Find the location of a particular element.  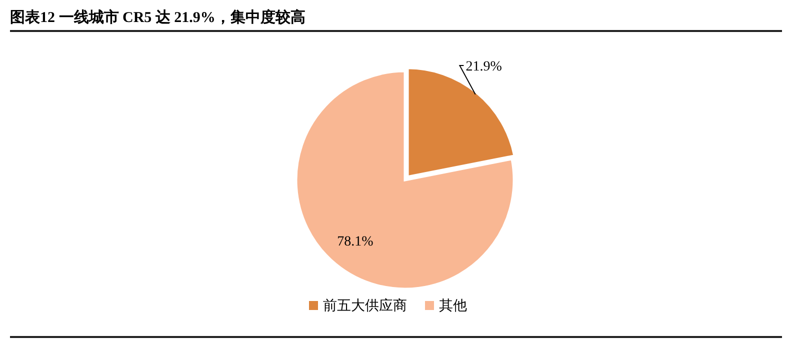

title: 图表12 一线城市 CR5 达 21.9%，集中度较高 is located at coordinates (158, 18).